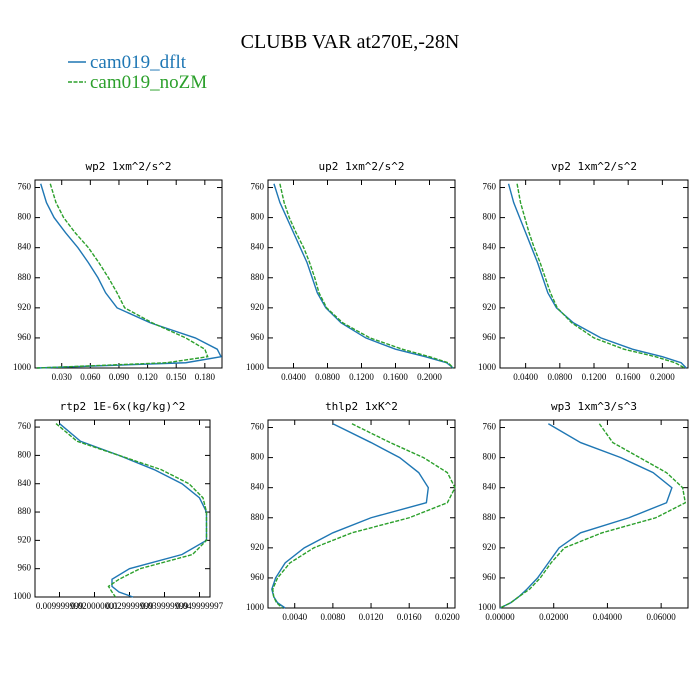  I want to click on x-tick-label: 0.0120, so click(371, 617).